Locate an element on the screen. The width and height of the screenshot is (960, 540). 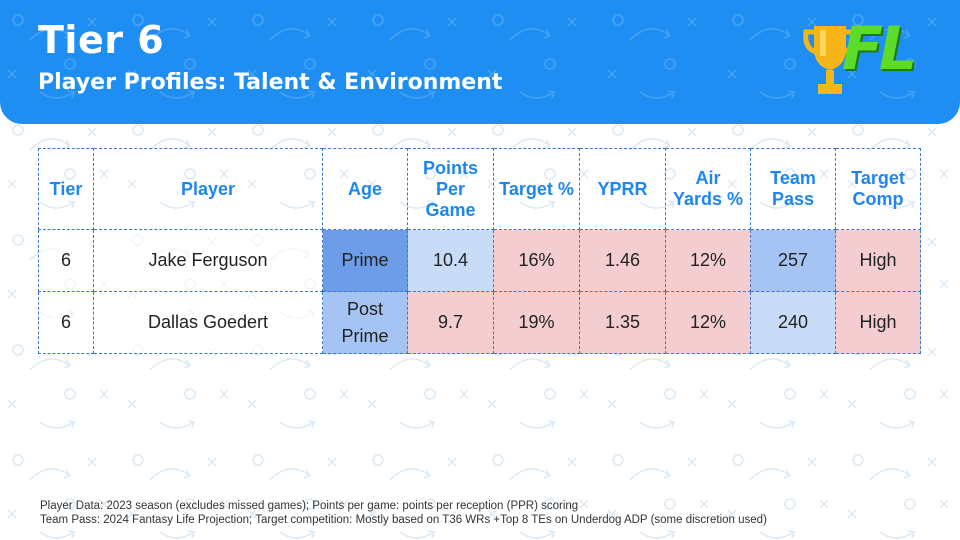
header-tier: Tier is located at coordinates (66, 189).